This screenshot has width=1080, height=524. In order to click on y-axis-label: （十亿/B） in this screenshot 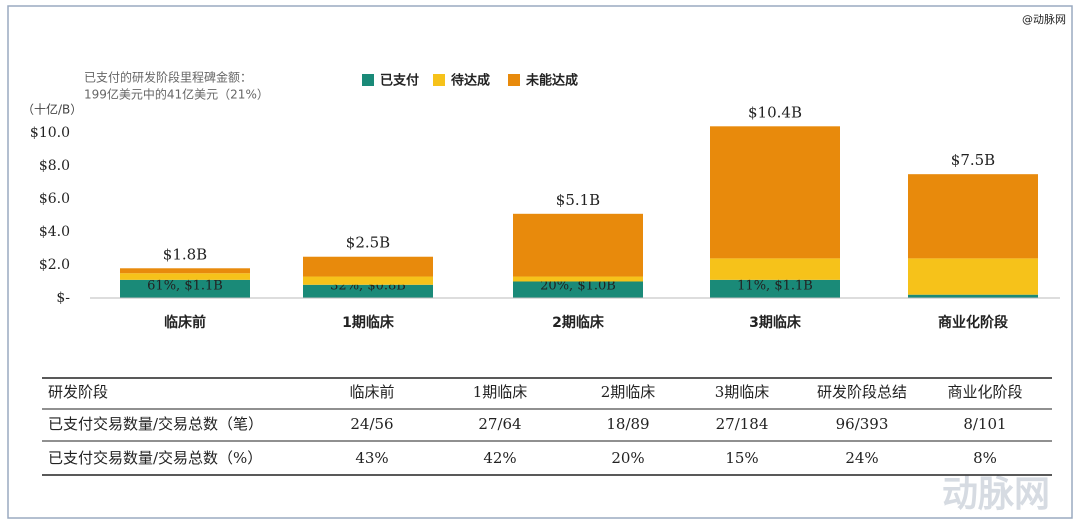, I will do `click(52, 109)`.